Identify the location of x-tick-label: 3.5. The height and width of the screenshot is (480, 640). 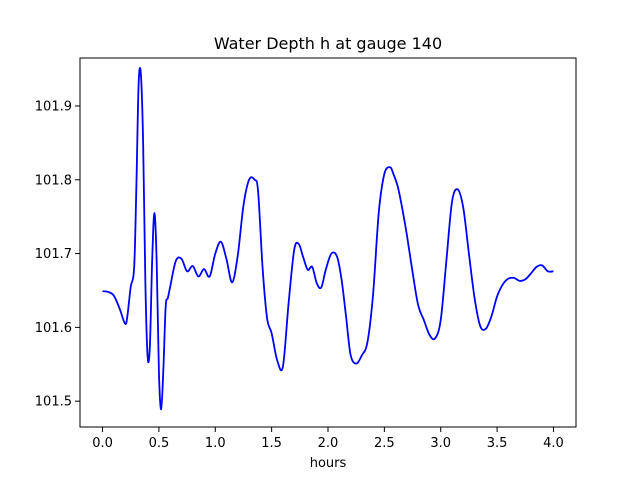
(497, 443).